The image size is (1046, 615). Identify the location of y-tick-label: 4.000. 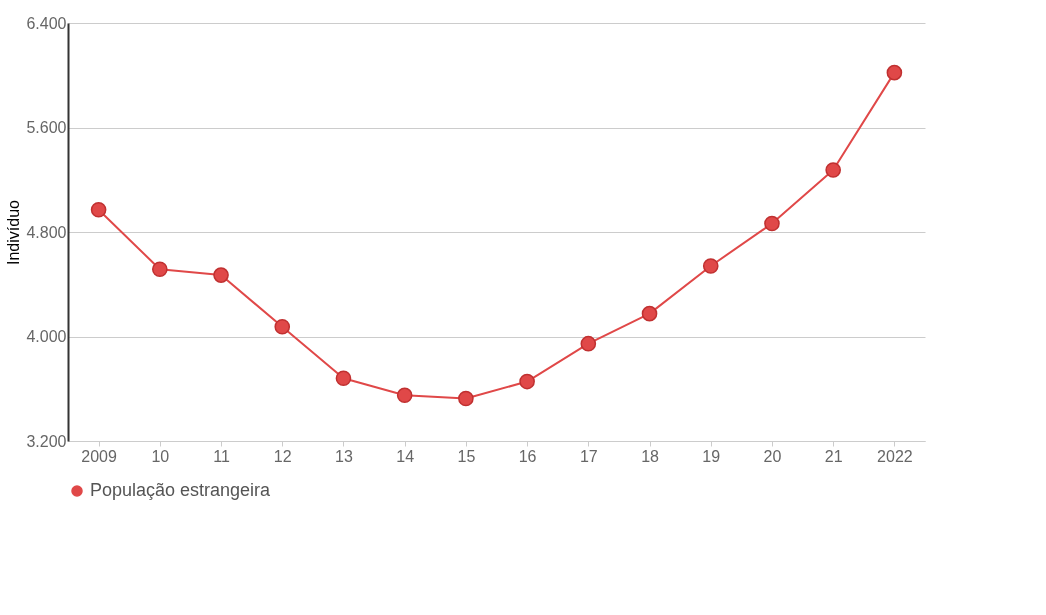
(46, 336).